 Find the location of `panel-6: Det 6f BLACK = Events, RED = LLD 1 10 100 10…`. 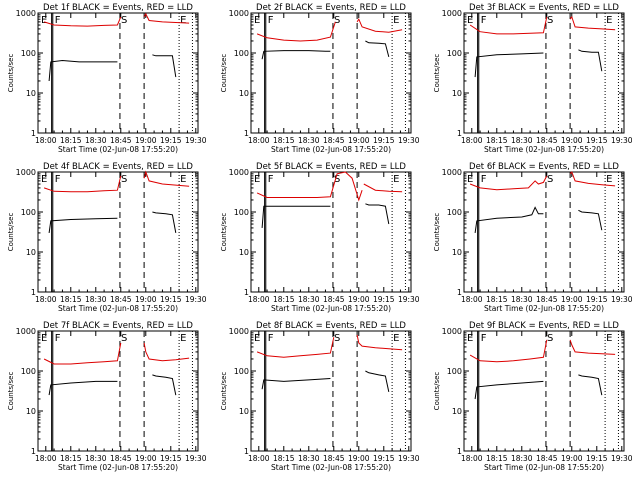

panel-6: Det 6f BLACK = Events, RED = LLD 1 10 100 10… is located at coordinates (533, 237).